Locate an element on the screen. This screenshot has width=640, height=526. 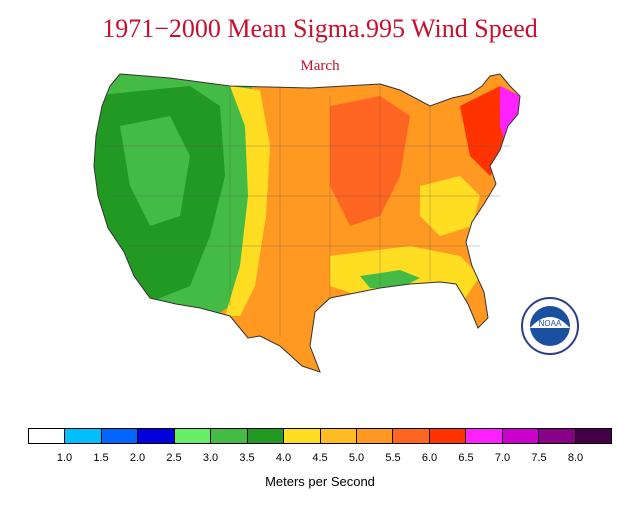
legend-tick-label: 7.5 is located at coordinates (539, 458).